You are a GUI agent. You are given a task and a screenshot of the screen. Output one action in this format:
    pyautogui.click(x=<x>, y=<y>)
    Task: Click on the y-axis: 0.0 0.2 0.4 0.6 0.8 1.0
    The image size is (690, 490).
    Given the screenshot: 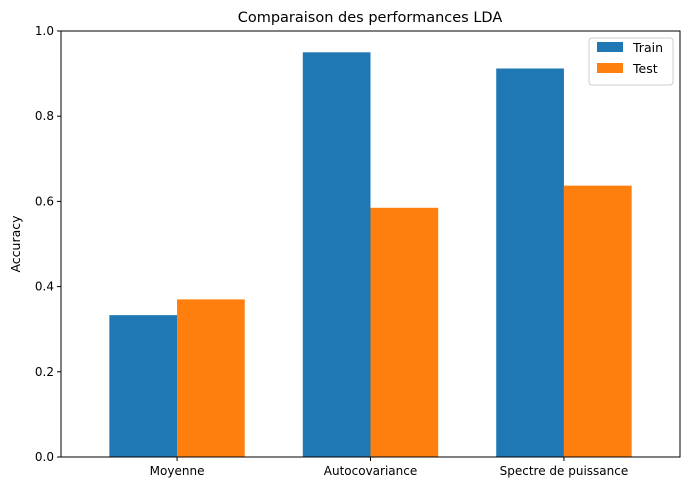 What is the action you would take?
    pyautogui.click(x=48, y=244)
    